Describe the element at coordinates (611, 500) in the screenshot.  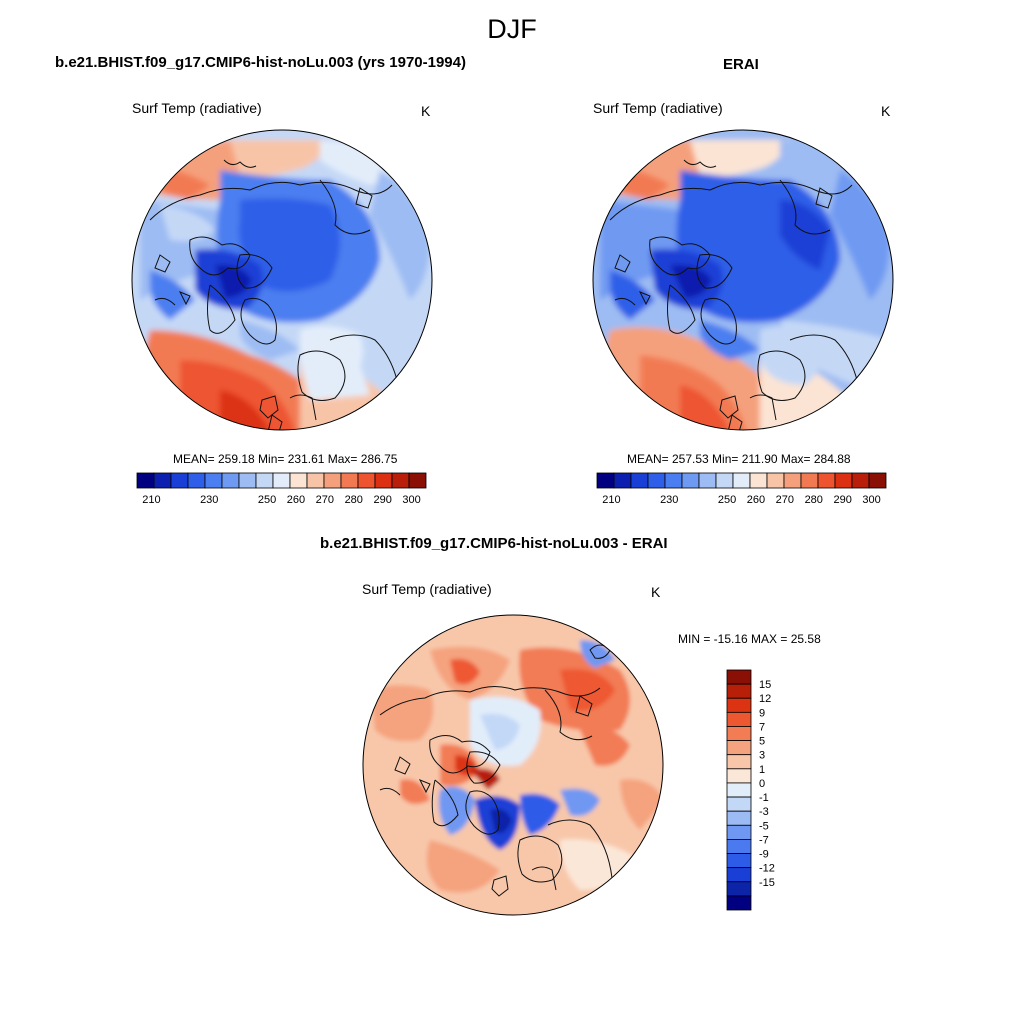
I see `panel2-colorbar-tick-label: 210` at that location.